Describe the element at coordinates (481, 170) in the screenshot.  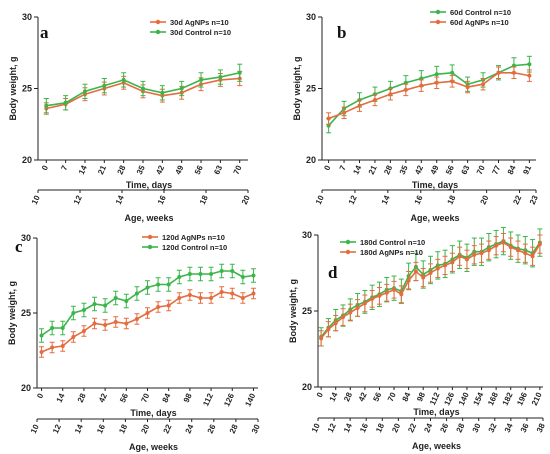
I see `x-tick-label: 70` at that location.